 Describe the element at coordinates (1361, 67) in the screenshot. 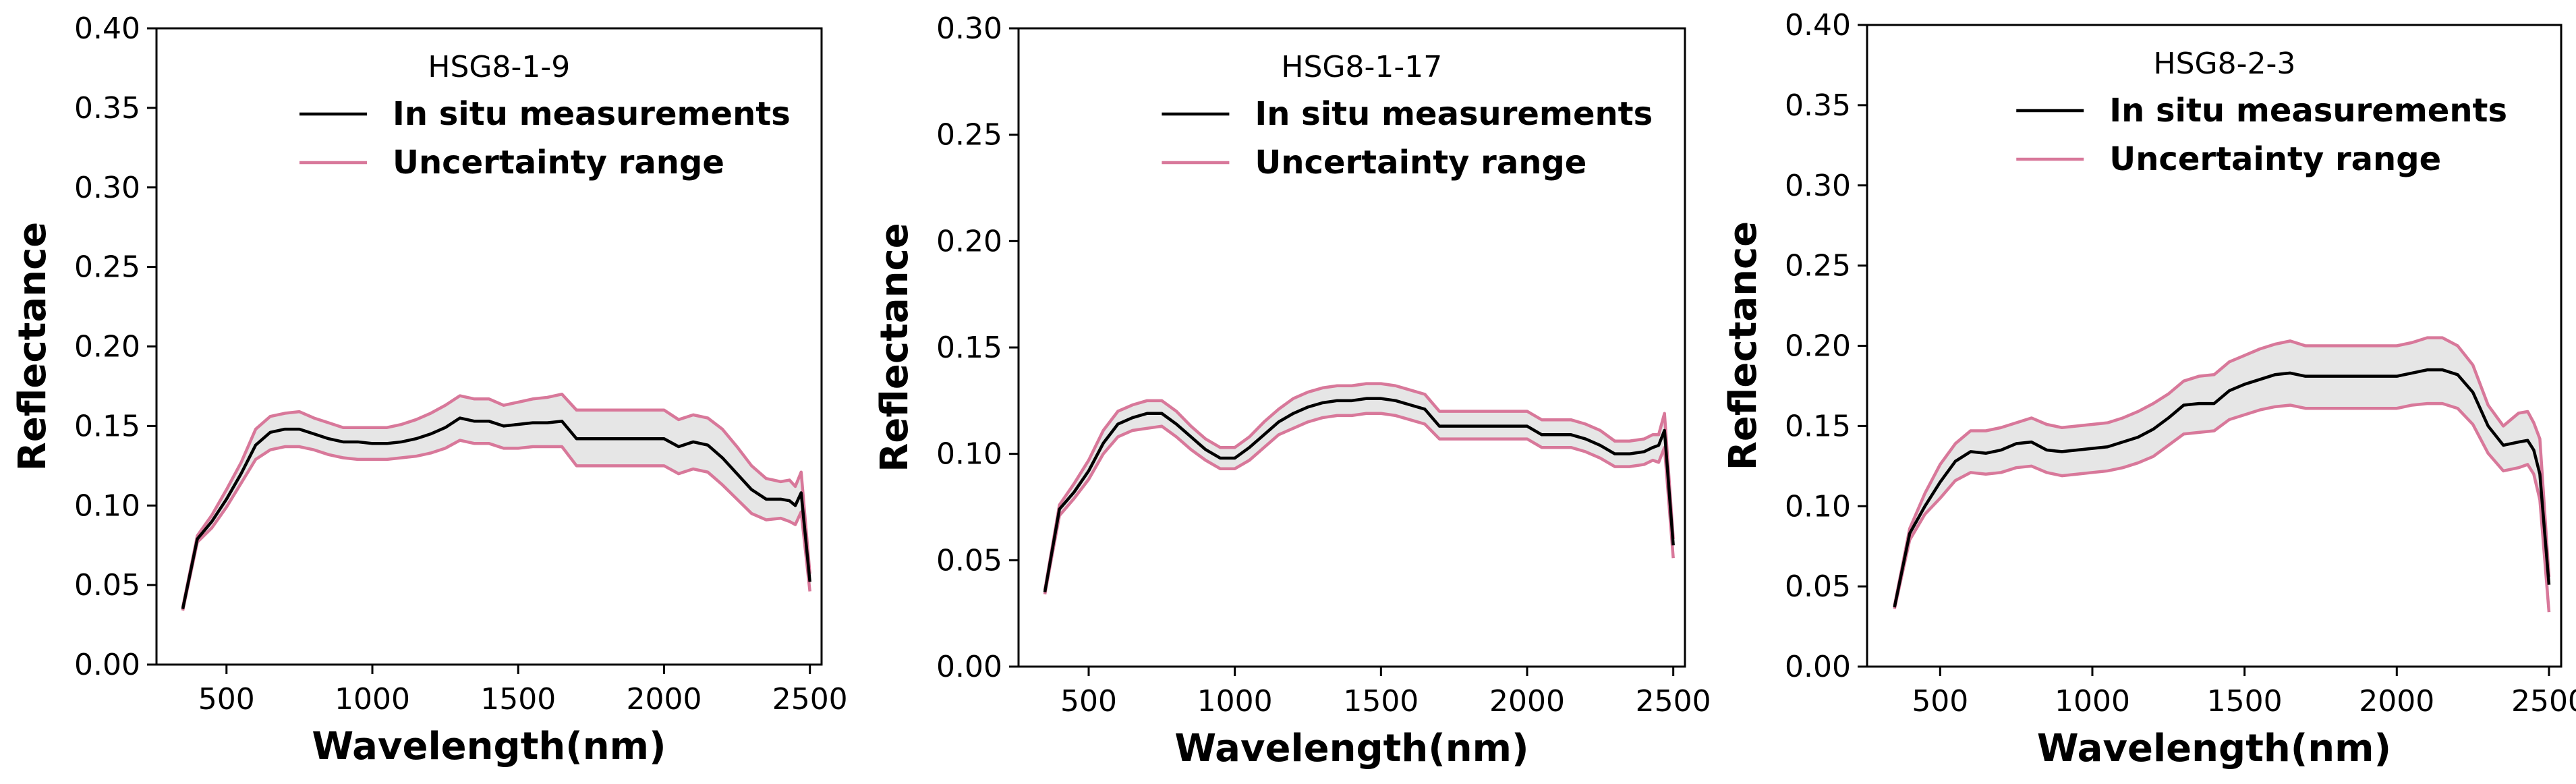

I see `chart-title: HSG8-1-17` at that location.